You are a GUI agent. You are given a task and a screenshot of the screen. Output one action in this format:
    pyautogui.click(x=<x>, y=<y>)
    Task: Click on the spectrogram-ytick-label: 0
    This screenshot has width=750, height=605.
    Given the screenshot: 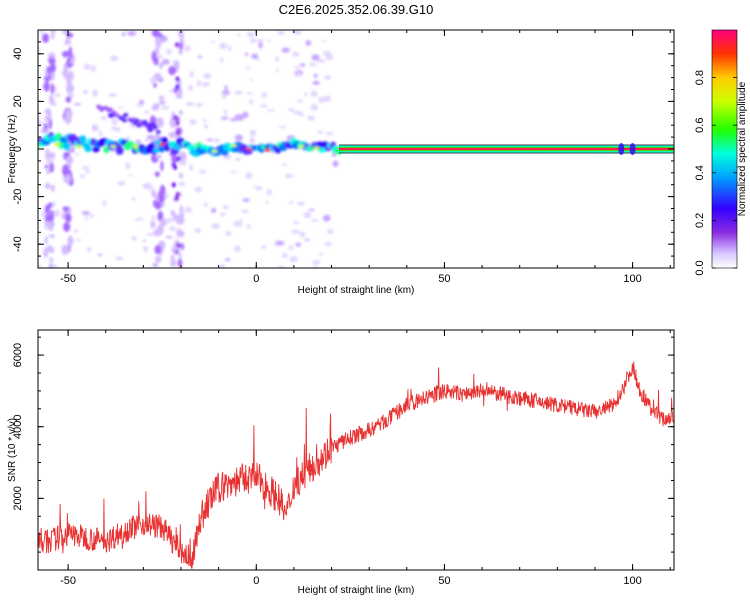 What is the action you would take?
    pyautogui.click(x=18, y=149)
    